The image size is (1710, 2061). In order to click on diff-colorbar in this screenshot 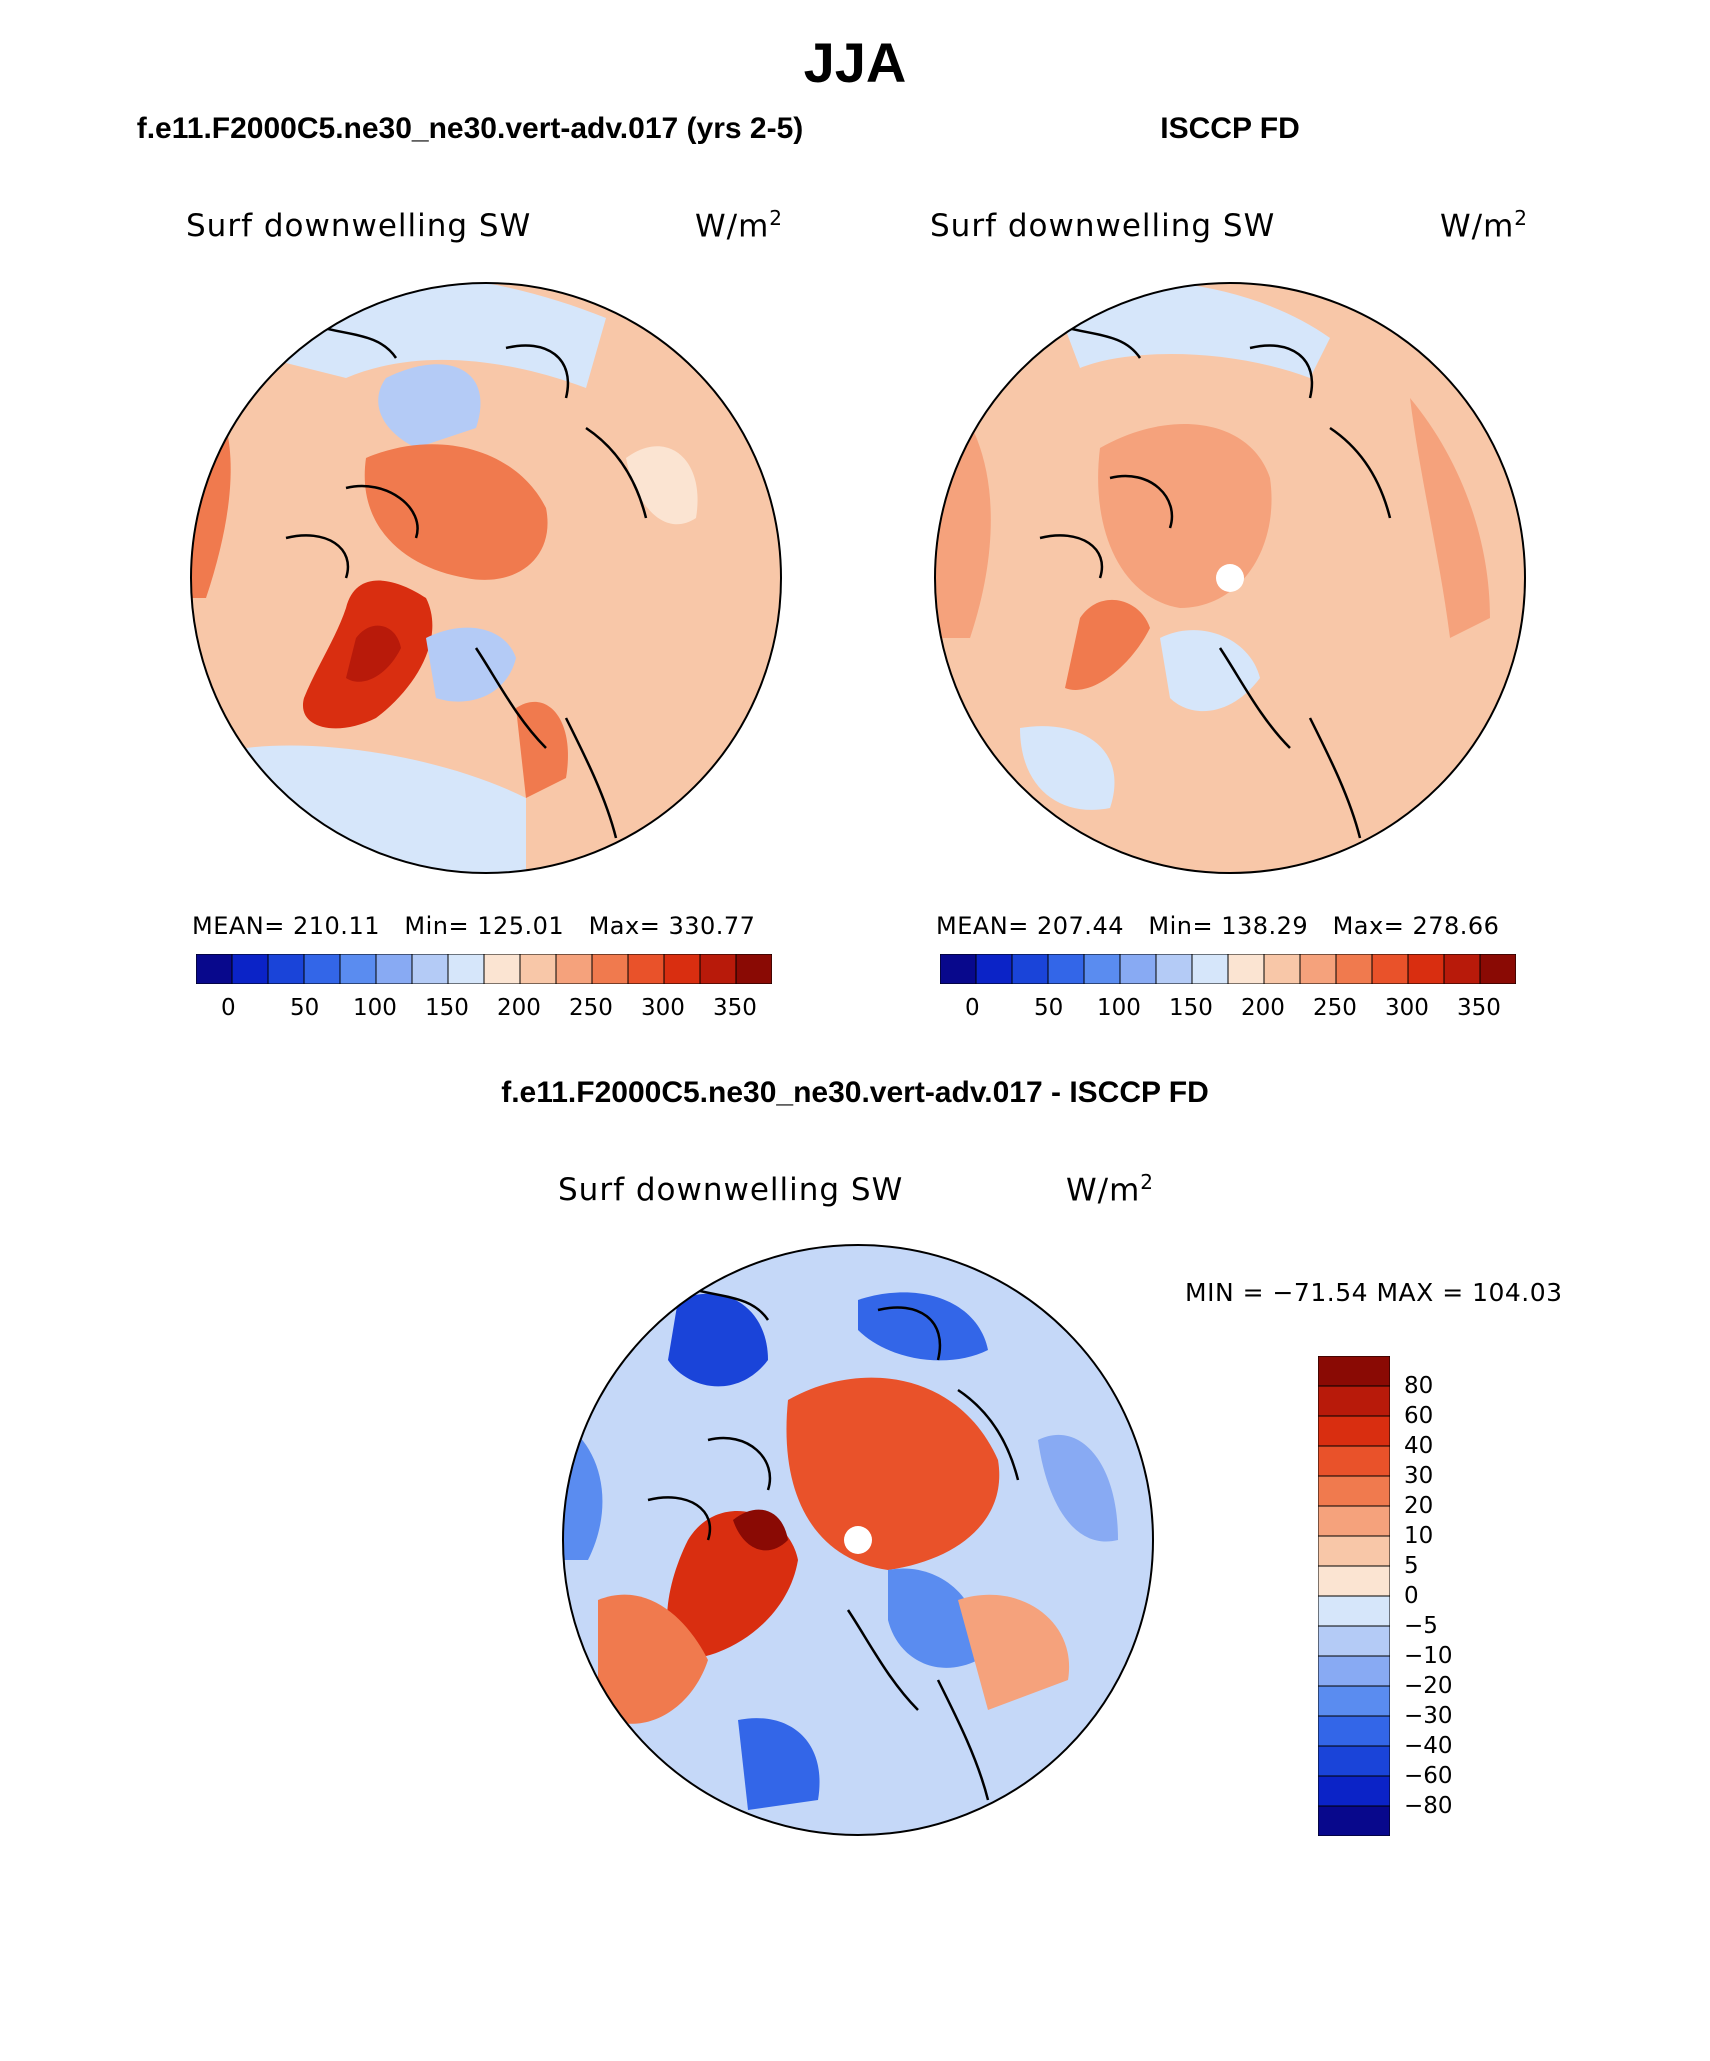, I will do `click(1354, 1596)`.